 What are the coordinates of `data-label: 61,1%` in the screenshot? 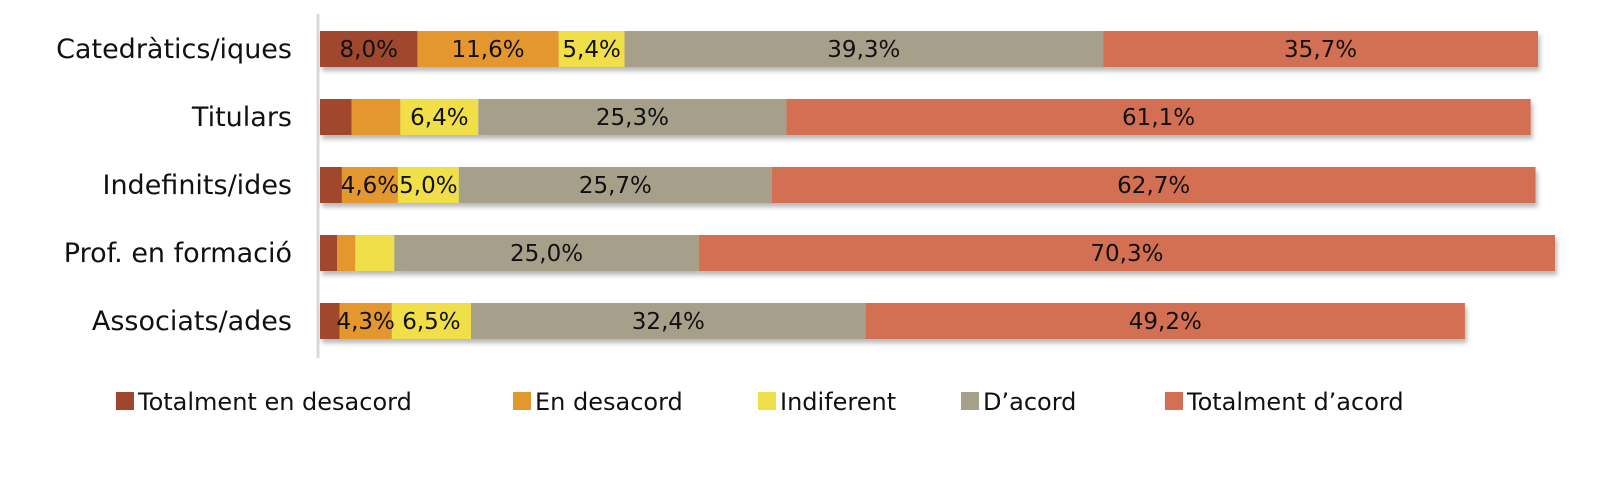 It's located at (1158, 118).